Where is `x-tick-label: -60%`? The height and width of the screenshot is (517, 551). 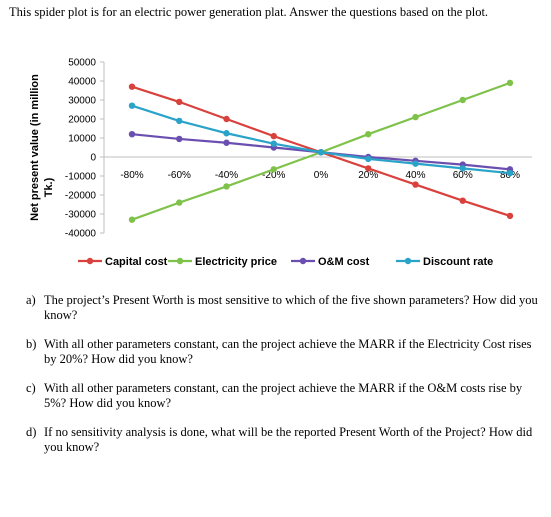 x-tick-label: -60% is located at coordinates (179, 175).